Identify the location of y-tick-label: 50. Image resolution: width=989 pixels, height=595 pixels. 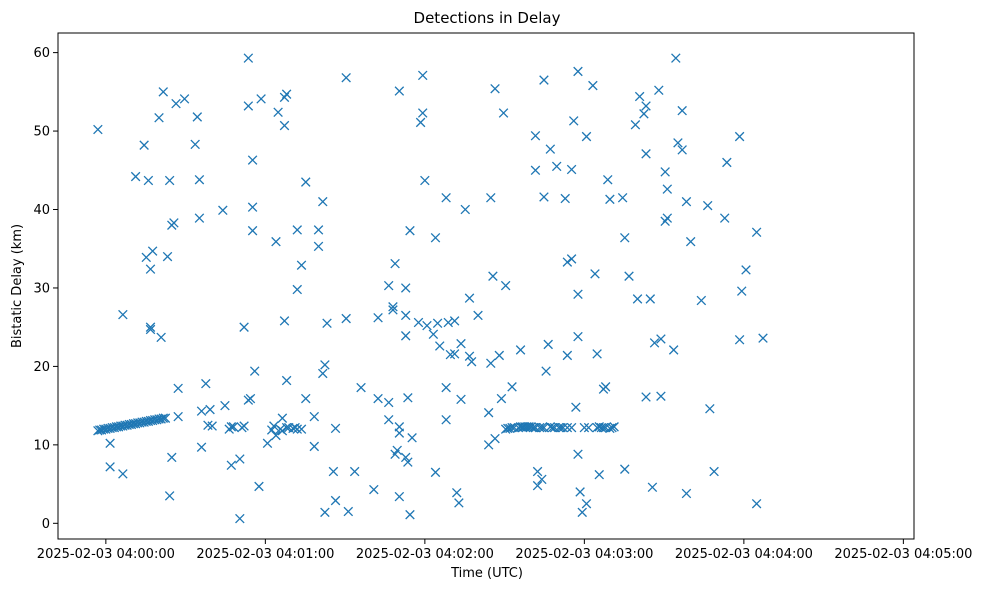
(41, 132).